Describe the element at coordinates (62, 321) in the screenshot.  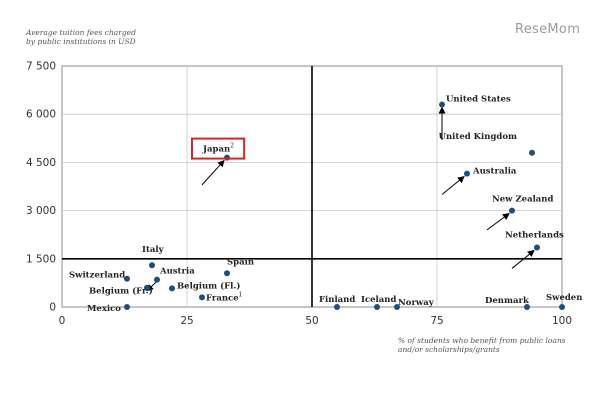
I see `x-tick-label: 0` at that location.